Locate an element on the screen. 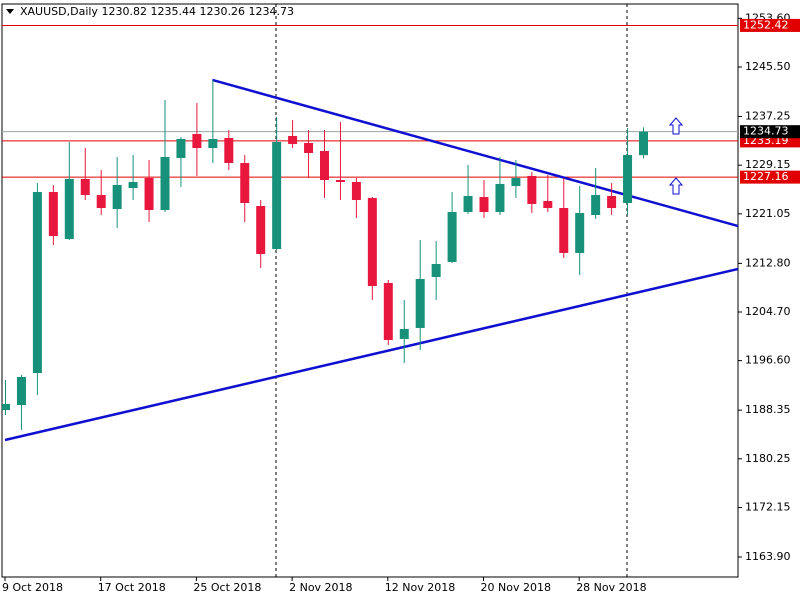 This screenshot has height=600, width=800. y-tick-label: 1172.15 is located at coordinates (768, 506).